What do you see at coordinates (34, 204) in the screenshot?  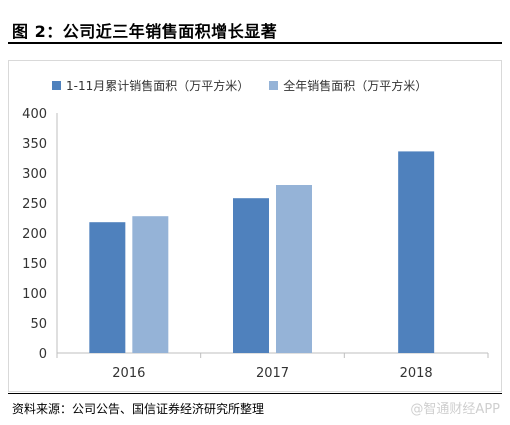 I see `y-tick-label: 250` at bounding box center [34, 204].